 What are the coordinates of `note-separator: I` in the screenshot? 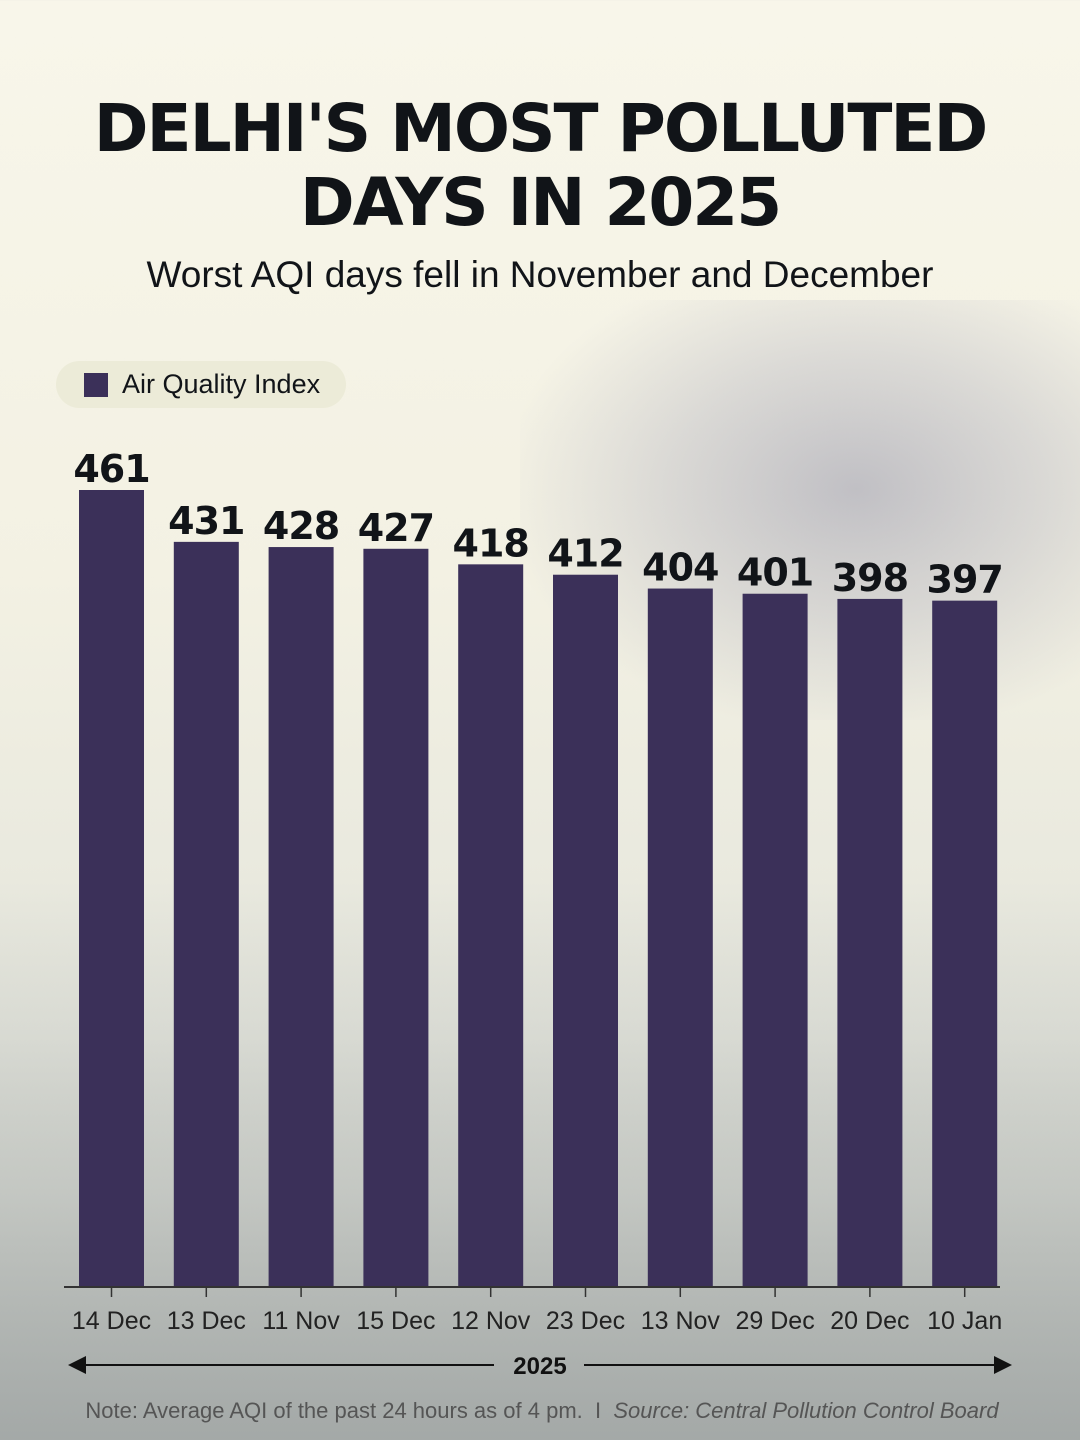 It's located at (598, 1410).